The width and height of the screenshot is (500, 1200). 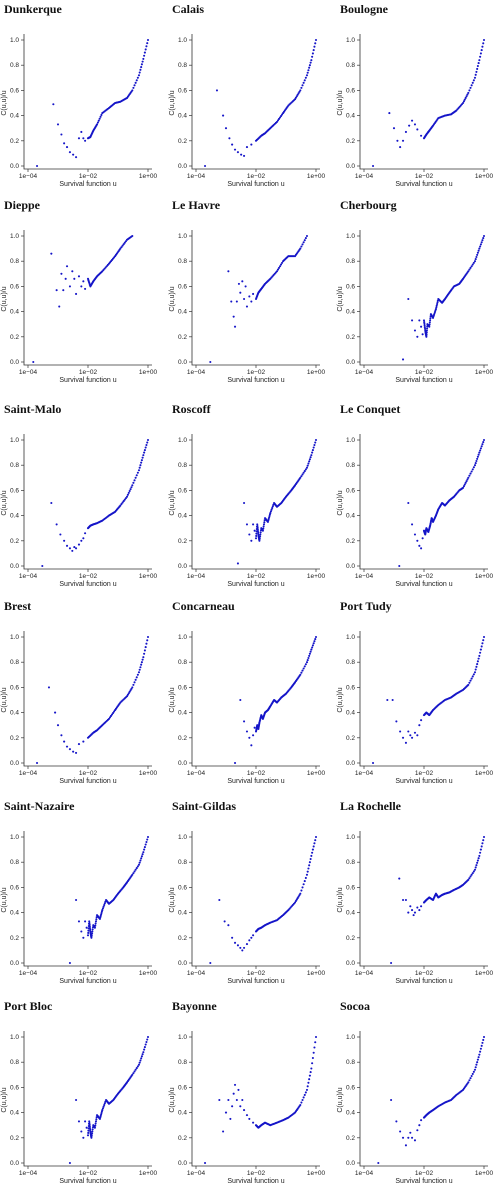 I want to click on y-tick-label: 0.8, so click(x=350, y=261).